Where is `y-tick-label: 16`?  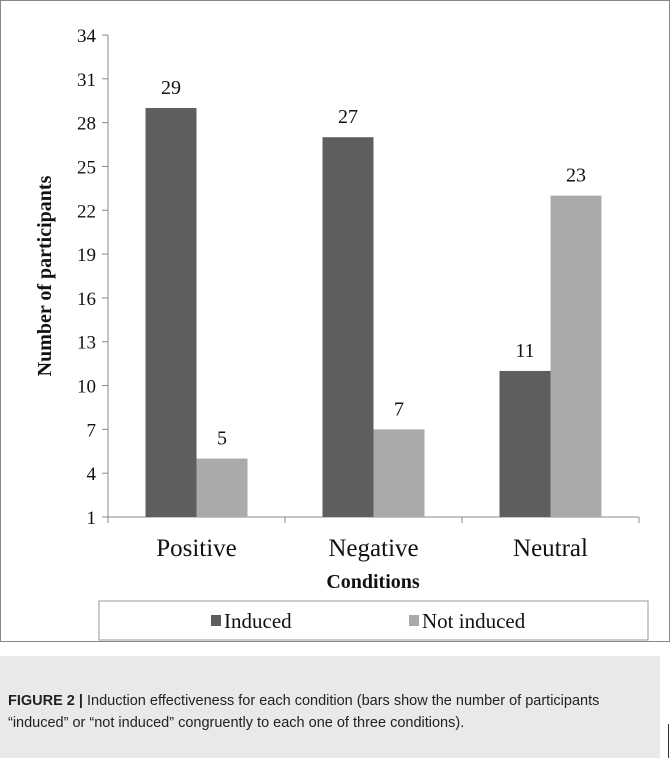 y-tick-label: 16 is located at coordinates (86, 299).